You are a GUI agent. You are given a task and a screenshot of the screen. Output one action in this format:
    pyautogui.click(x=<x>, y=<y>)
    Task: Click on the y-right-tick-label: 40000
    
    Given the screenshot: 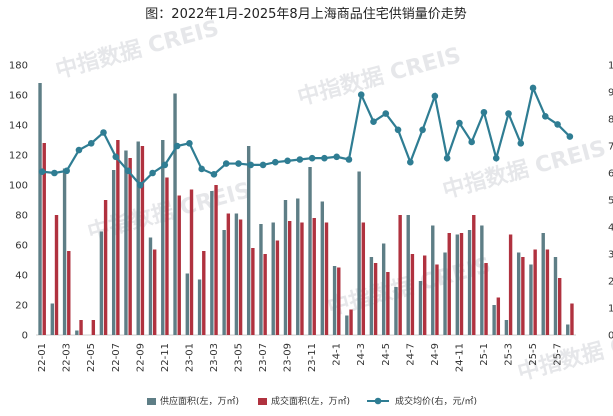 What is the action you would take?
    pyautogui.click(x=610, y=228)
    